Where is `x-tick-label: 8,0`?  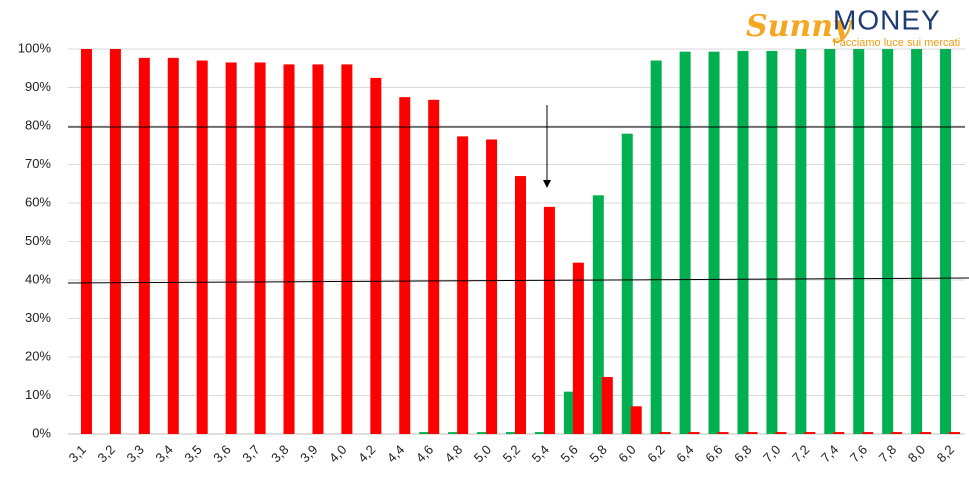
x-tick-label: 8,0 is located at coordinates (916, 453).